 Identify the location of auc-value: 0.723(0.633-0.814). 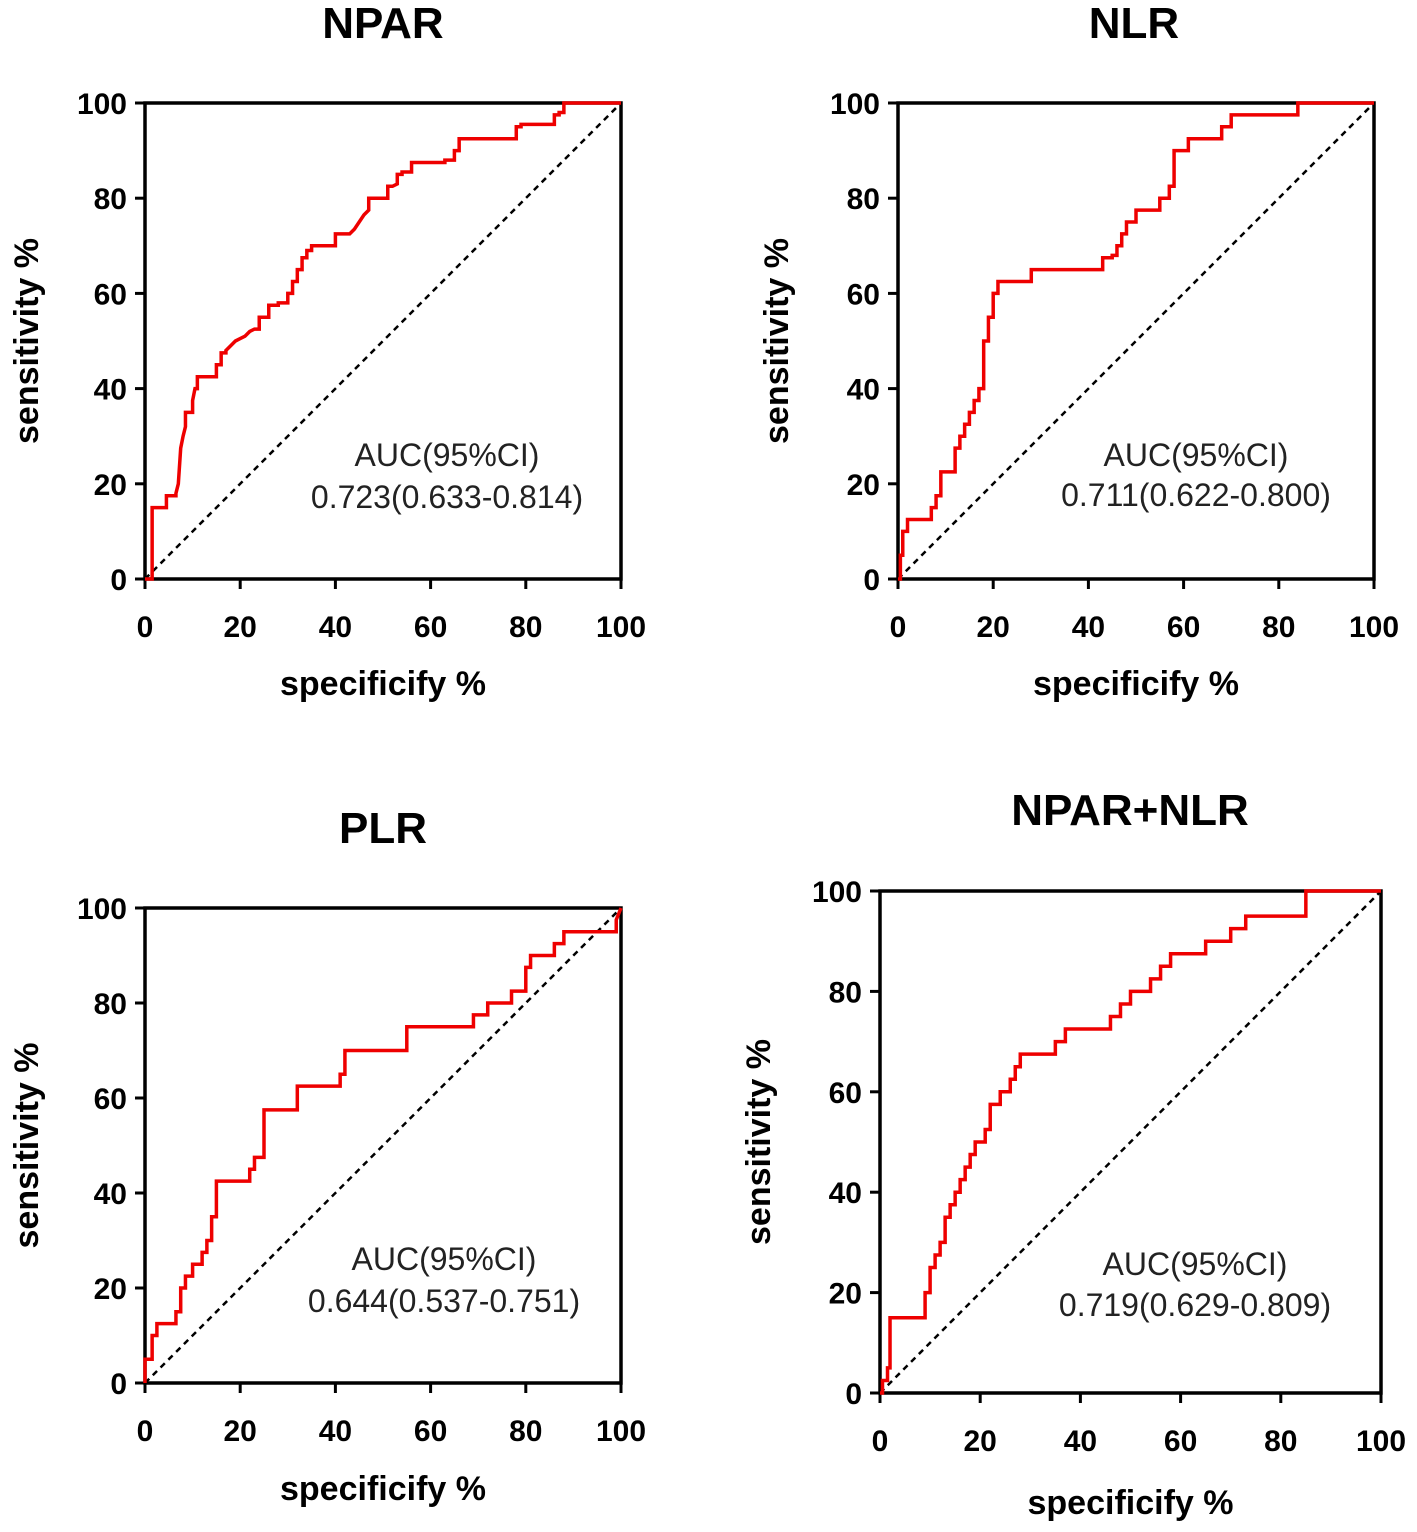
(447, 497).